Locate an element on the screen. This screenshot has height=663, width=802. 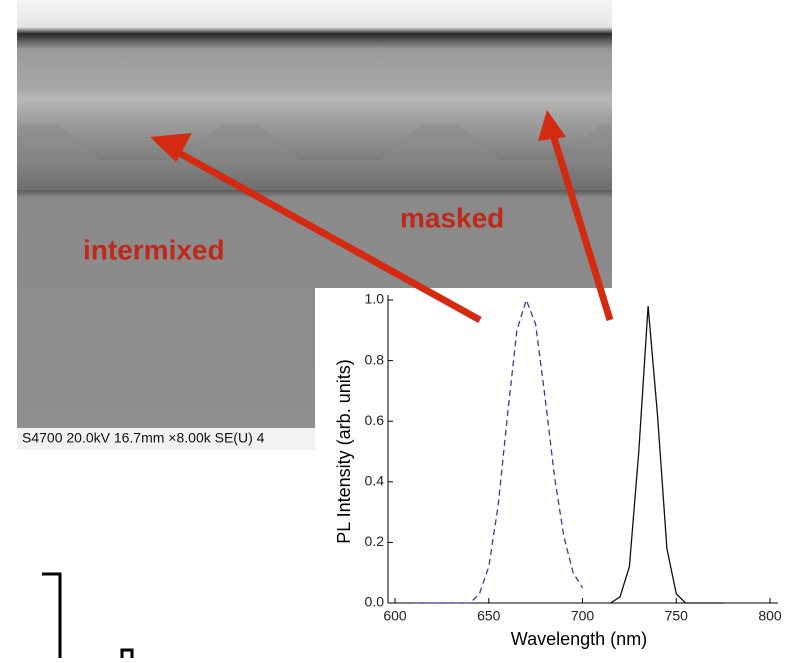
x-axis-label: Wavelength (nm) is located at coordinates (579, 639).